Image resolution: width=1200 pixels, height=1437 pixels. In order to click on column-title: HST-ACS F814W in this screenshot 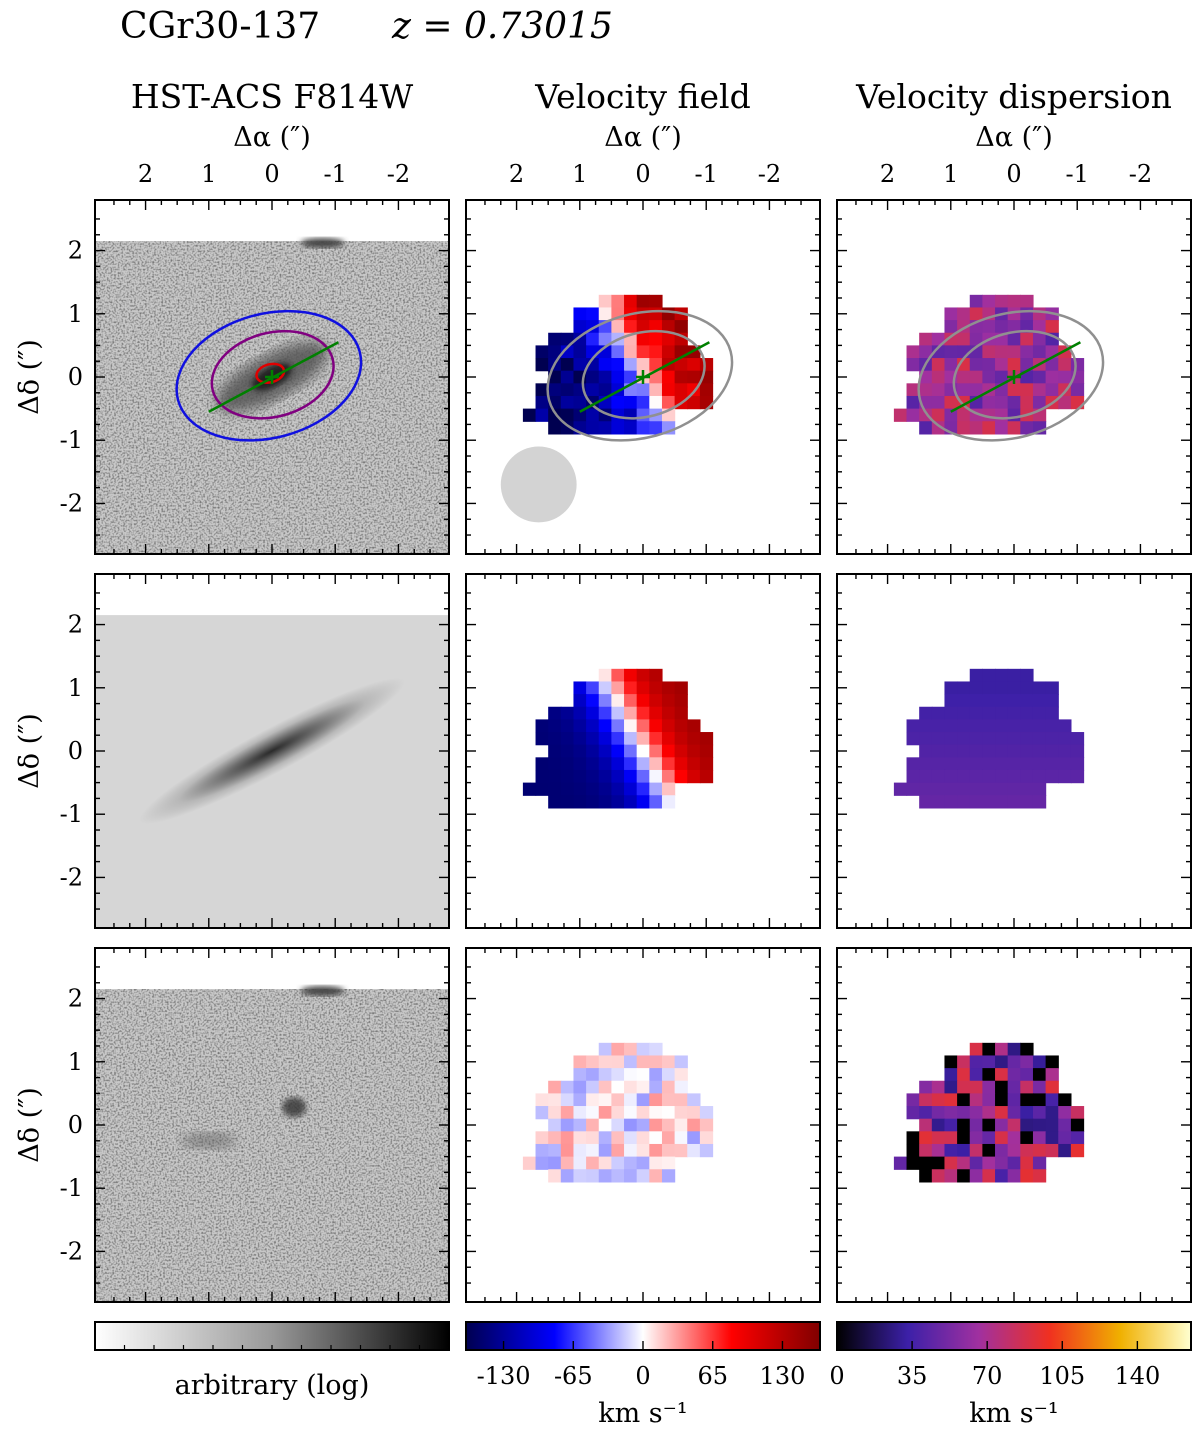, I will do `click(272, 96)`.